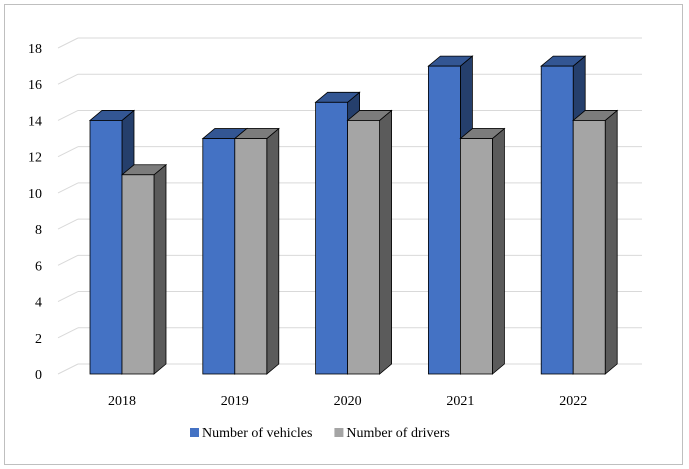 The width and height of the screenshot is (689, 469). What do you see at coordinates (35, 49) in the screenshot?
I see `y-tick-label: 18` at bounding box center [35, 49].